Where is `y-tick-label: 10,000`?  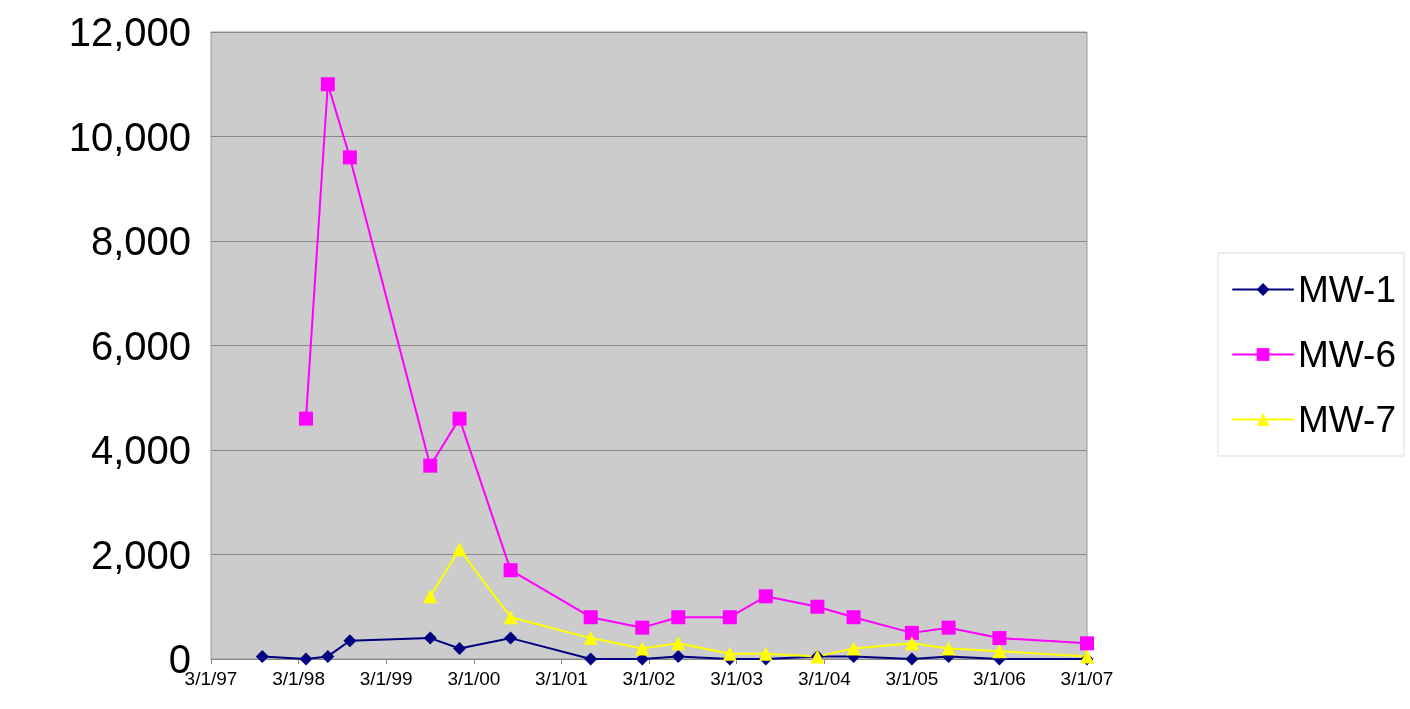 y-tick-label: 10,000 is located at coordinates (129, 136).